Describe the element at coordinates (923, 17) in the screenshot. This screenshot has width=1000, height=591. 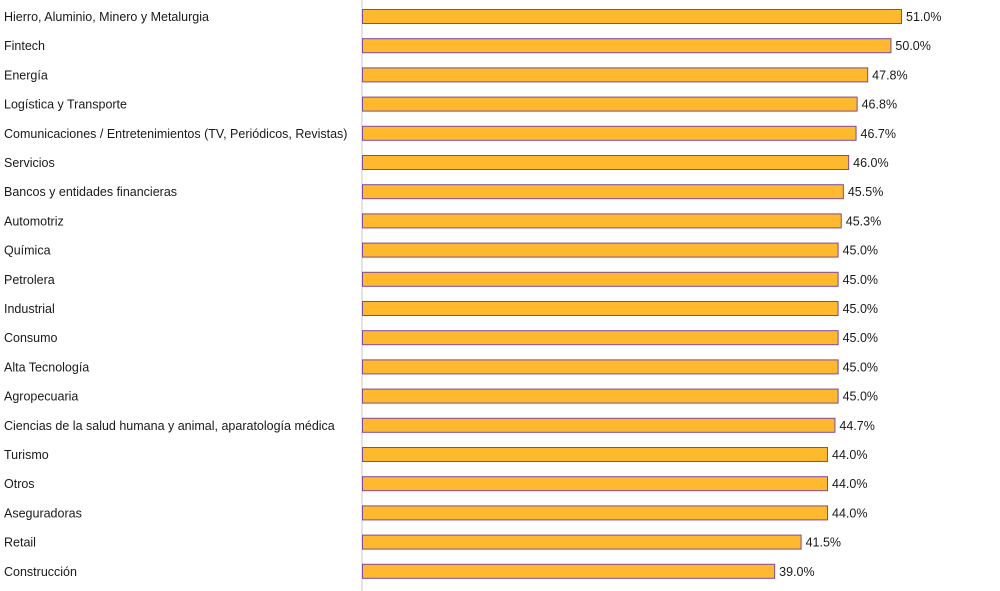
I see `value-label: 51.0%` at that location.